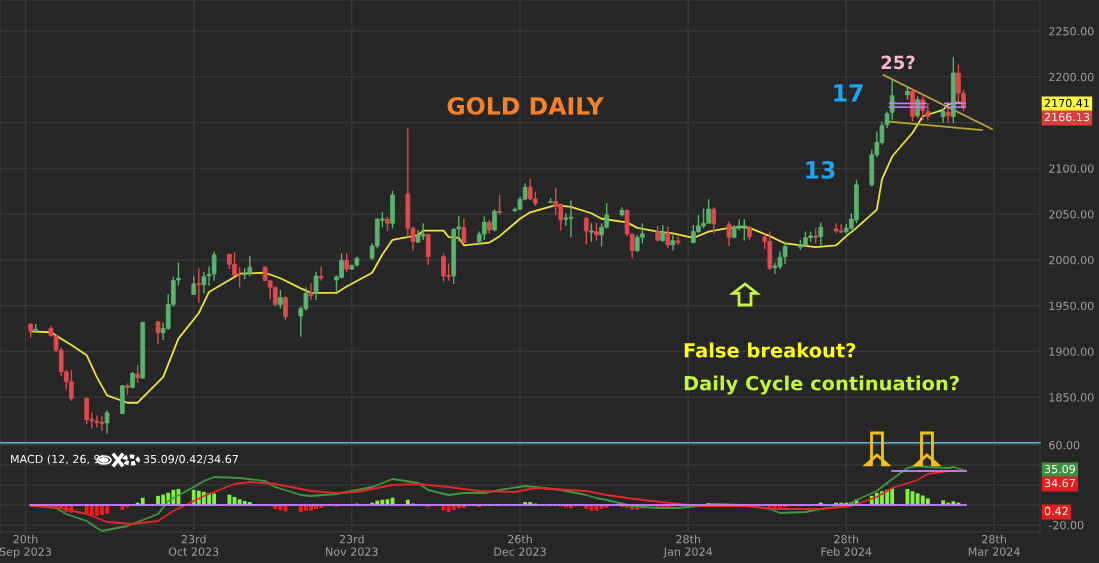  Describe the element at coordinates (1066, 525) in the screenshot. I see `y-tick-label: -20.00` at that location.